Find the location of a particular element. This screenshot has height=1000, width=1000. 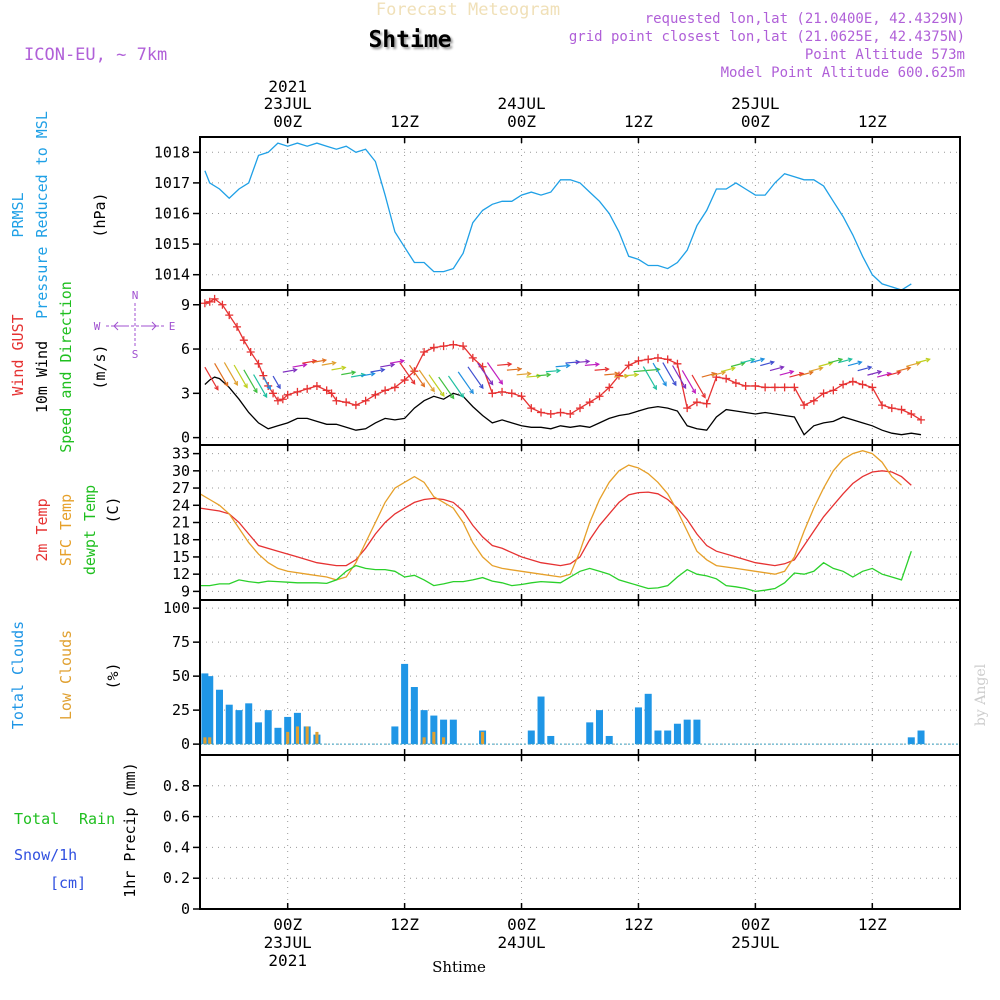

ytick-label: 18 is located at coordinates (181, 540).